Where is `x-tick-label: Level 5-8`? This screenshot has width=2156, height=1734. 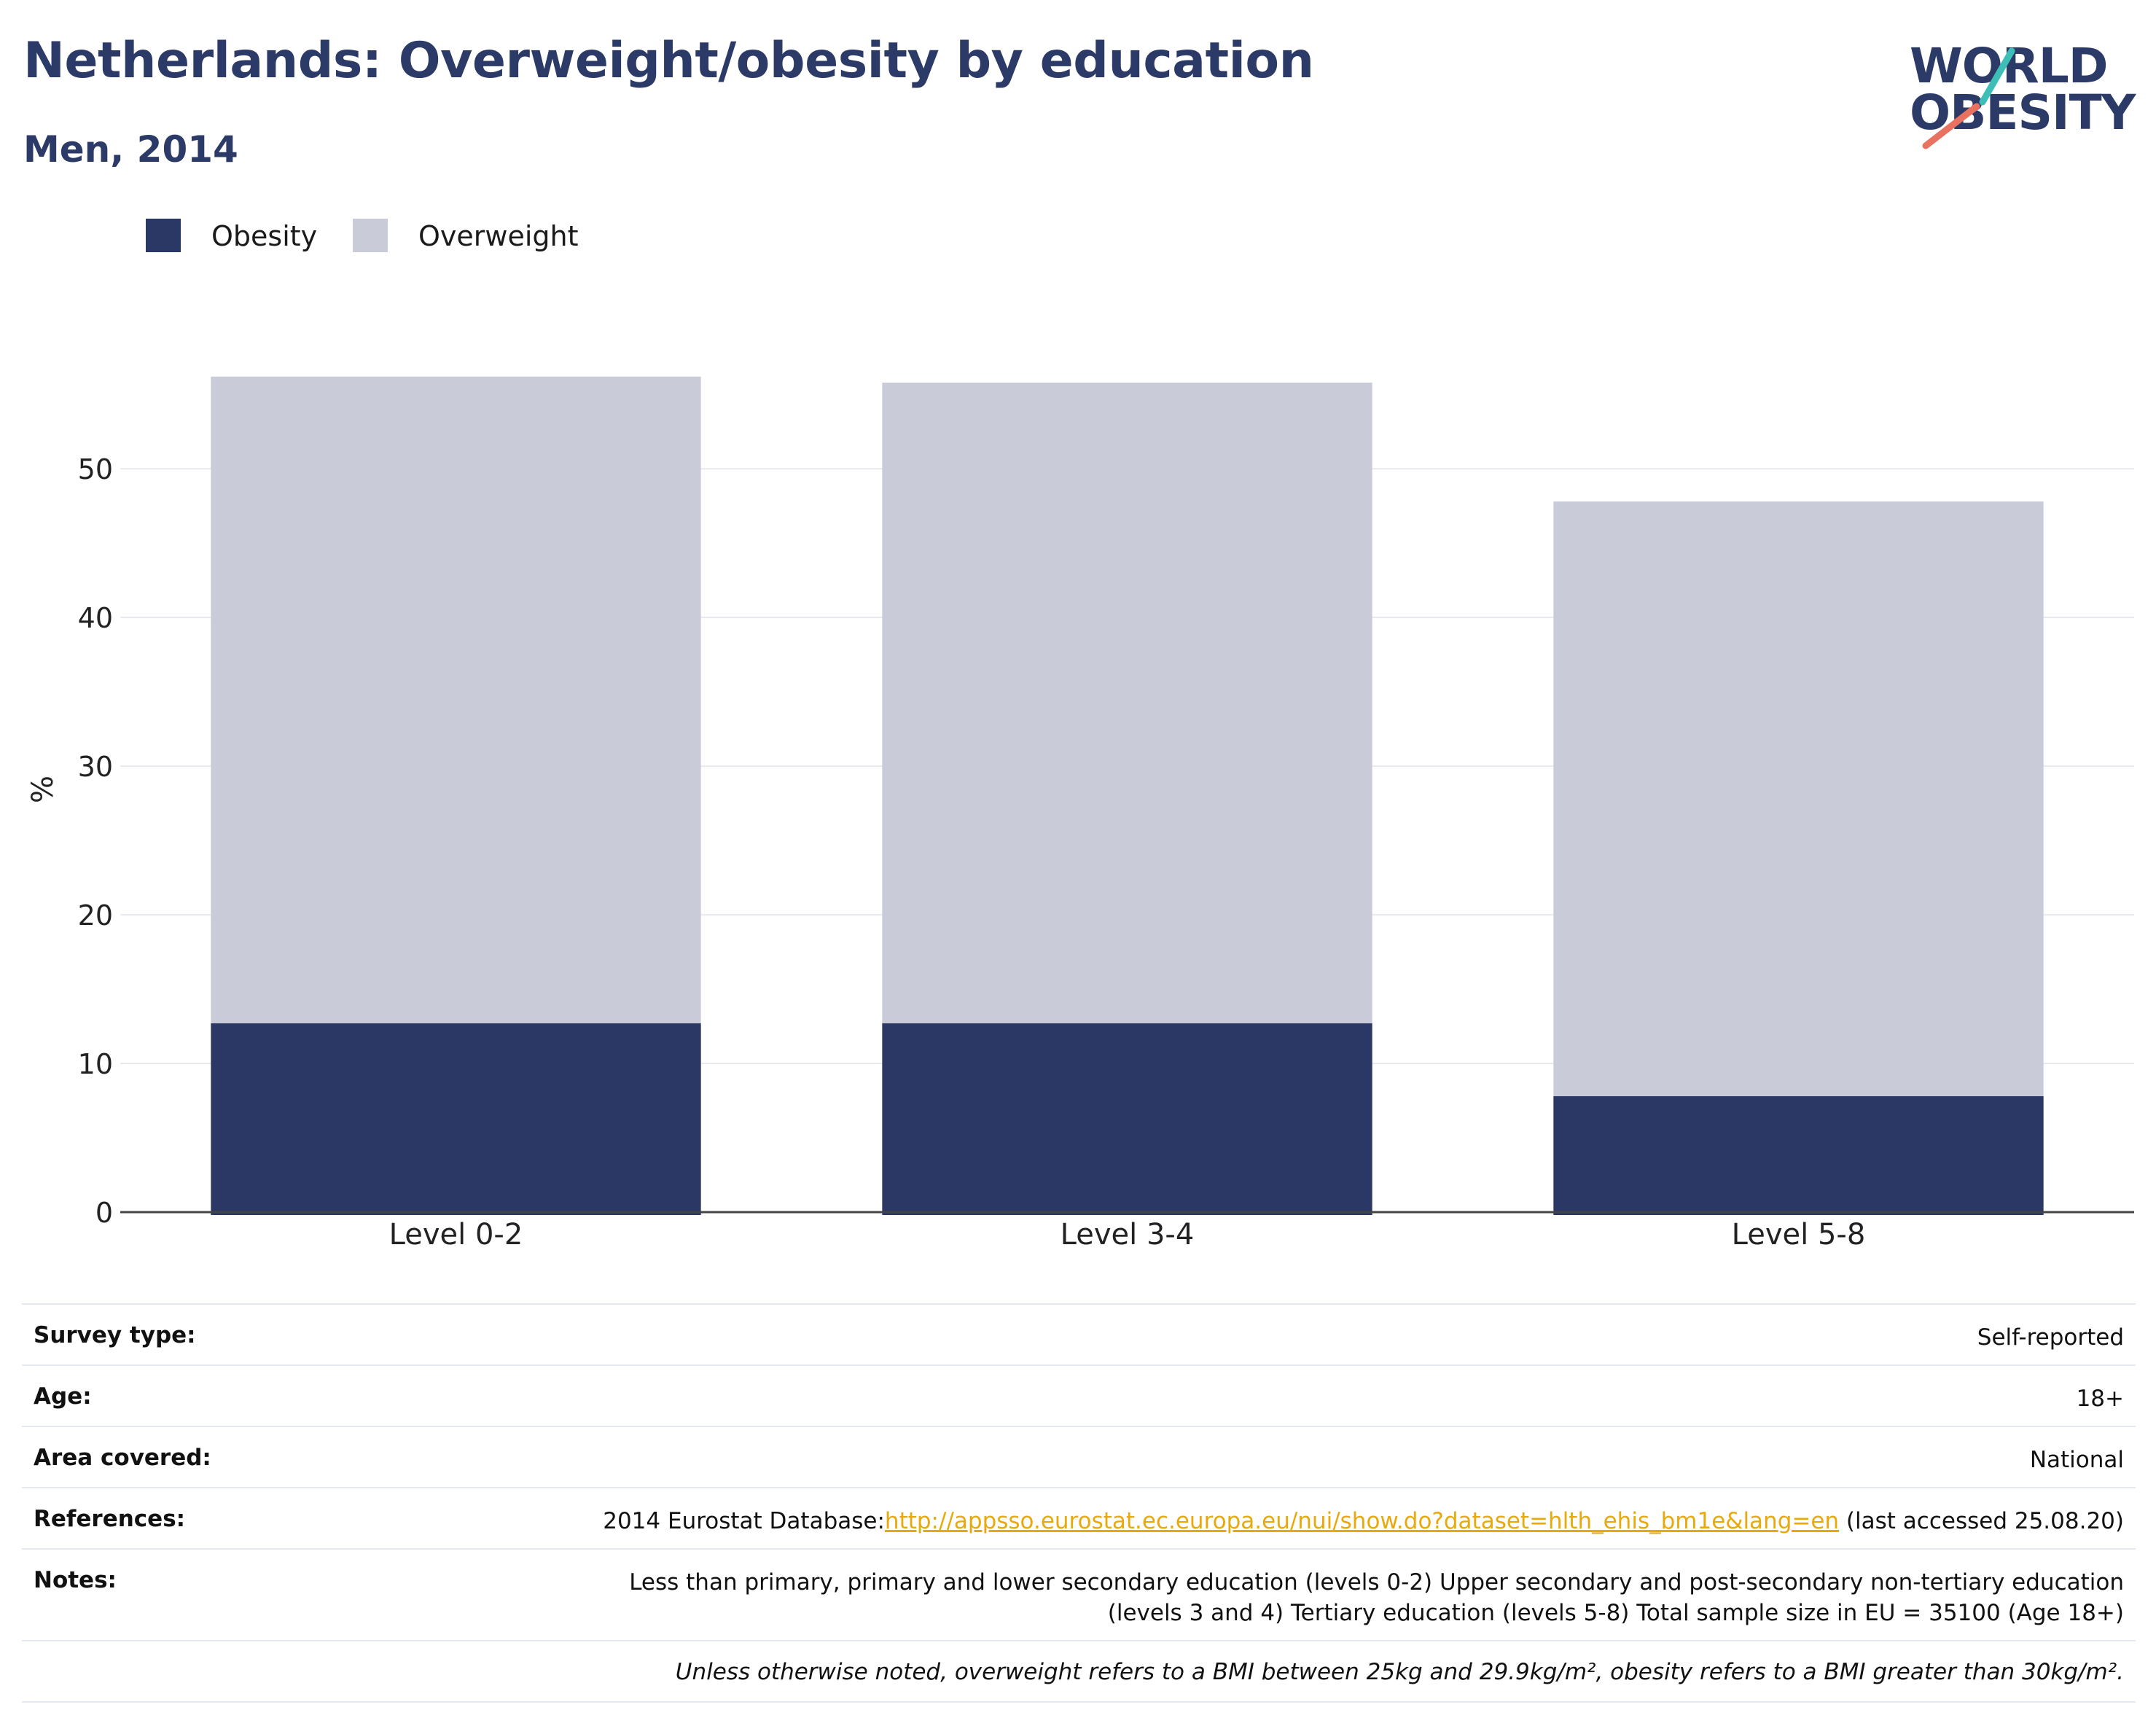
x-tick-label: Level 5-8 is located at coordinates (1799, 1234).